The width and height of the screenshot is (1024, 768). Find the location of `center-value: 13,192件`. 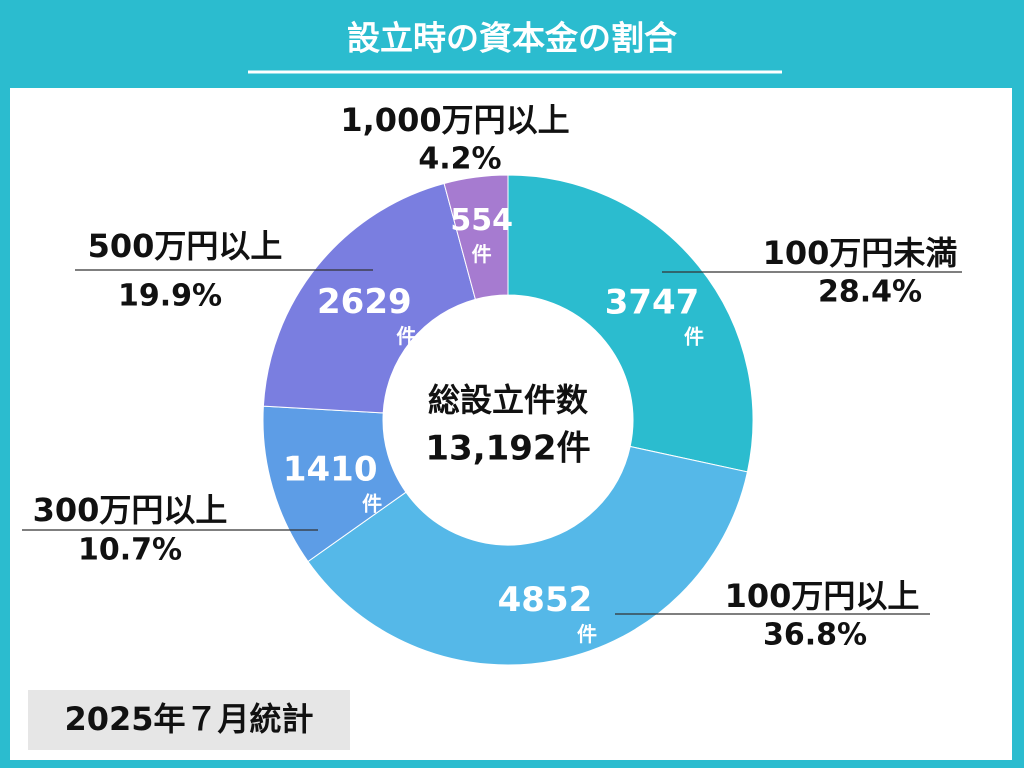

center-value: 13,192件 is located at coordinates (507, 449).